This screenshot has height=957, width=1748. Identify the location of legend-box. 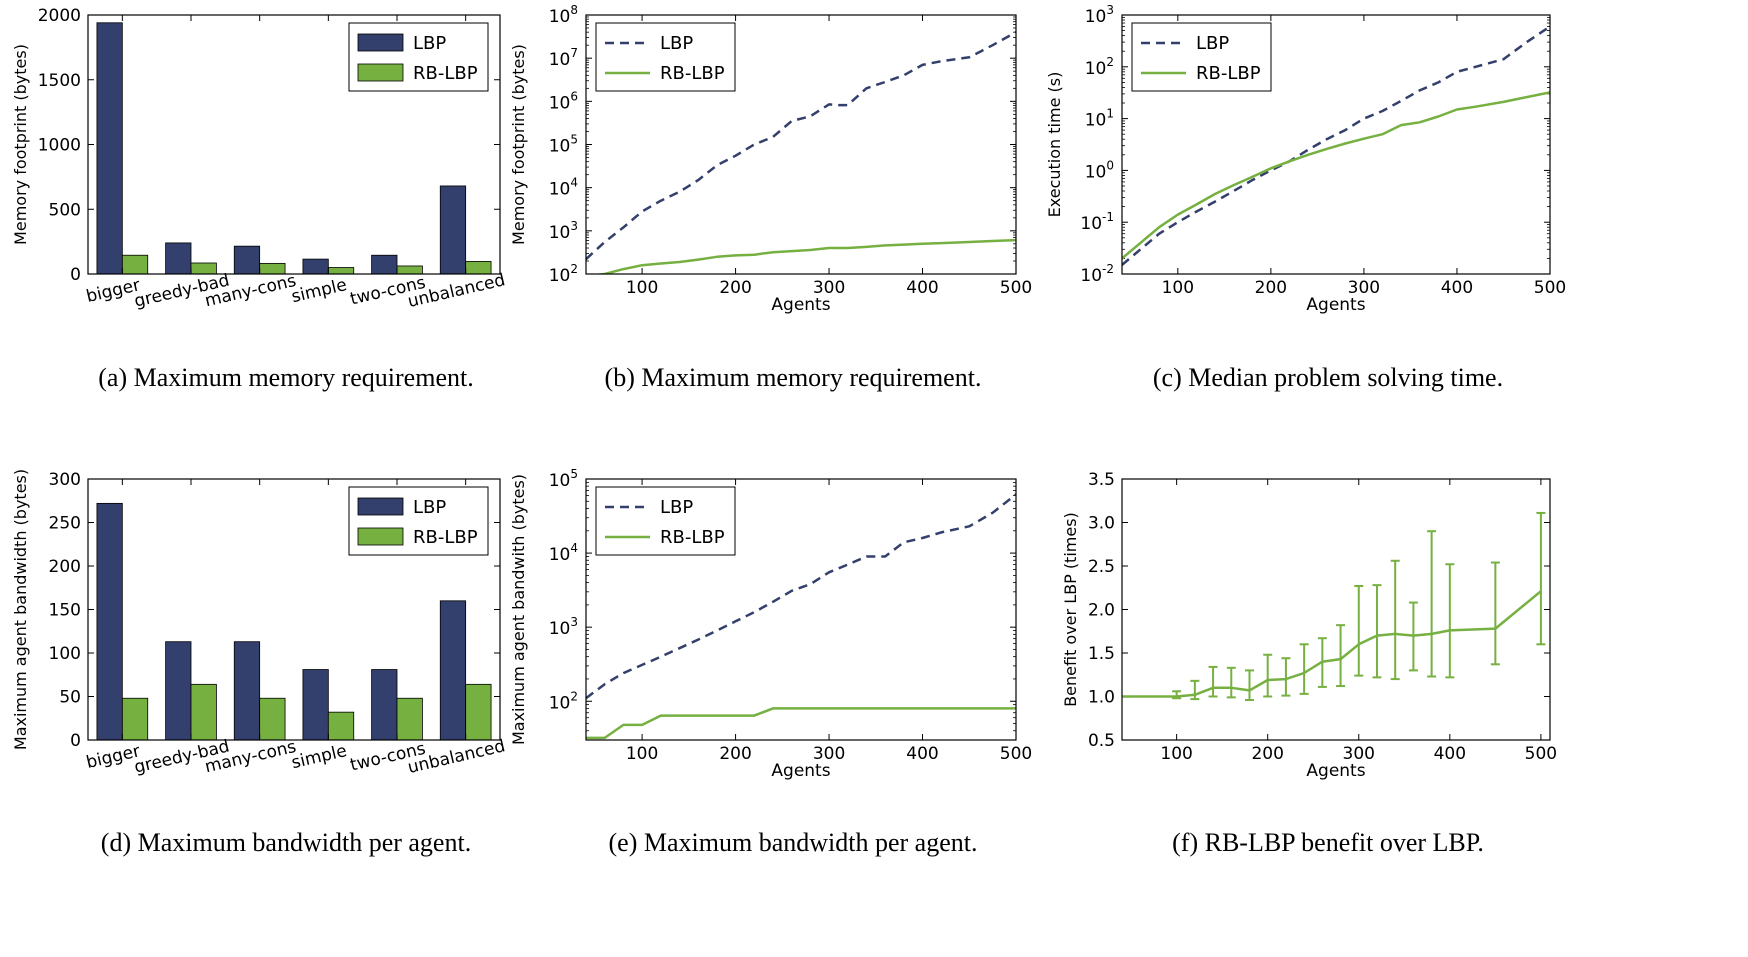
(665, 57).